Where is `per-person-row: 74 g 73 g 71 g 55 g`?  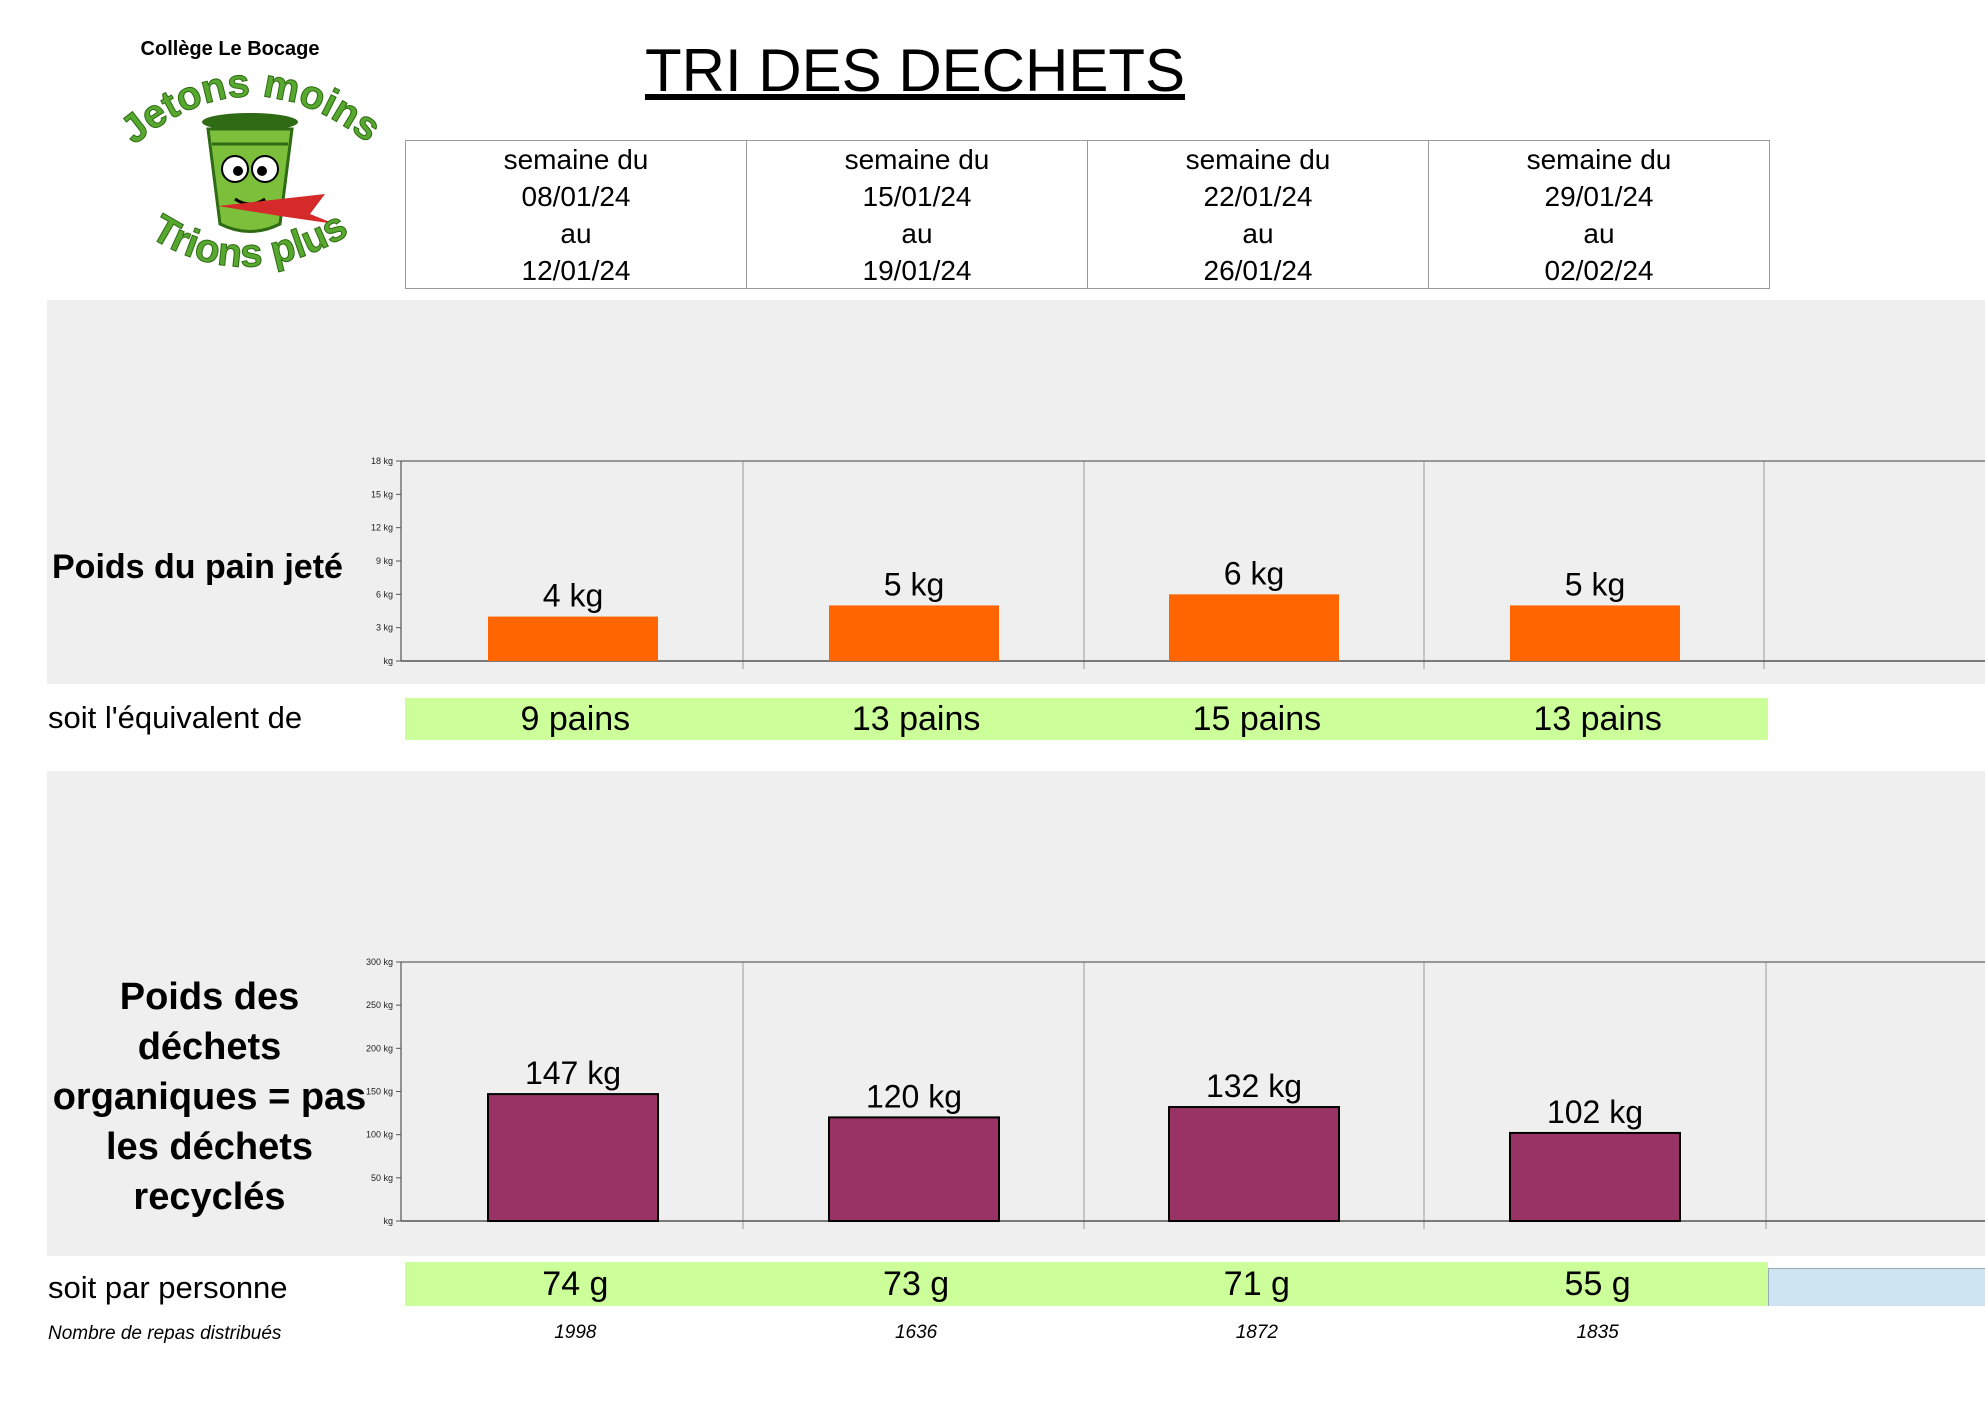 per-person-row: 74 g 73 g 71 g 55 g is located at coordinates (1086, 1284).